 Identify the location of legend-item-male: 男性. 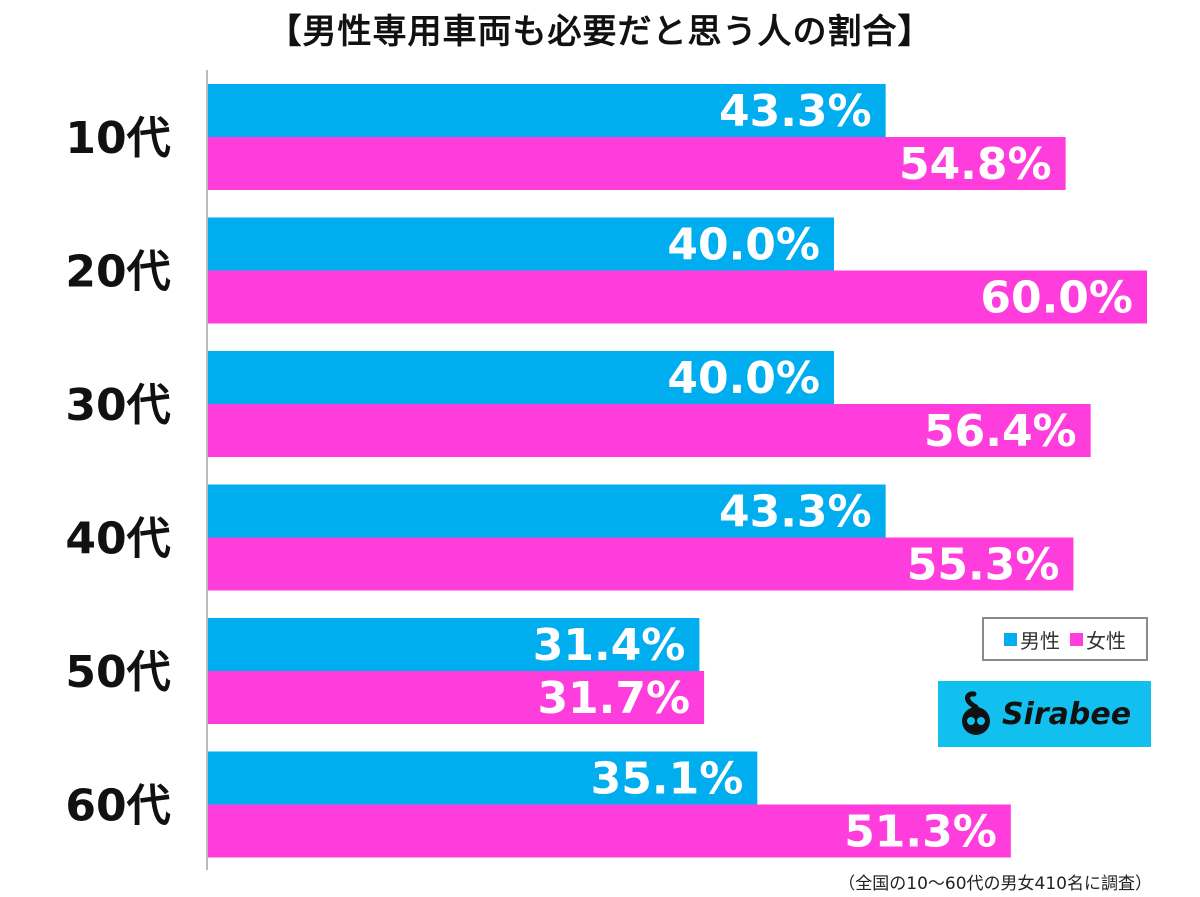
(1032, 639).